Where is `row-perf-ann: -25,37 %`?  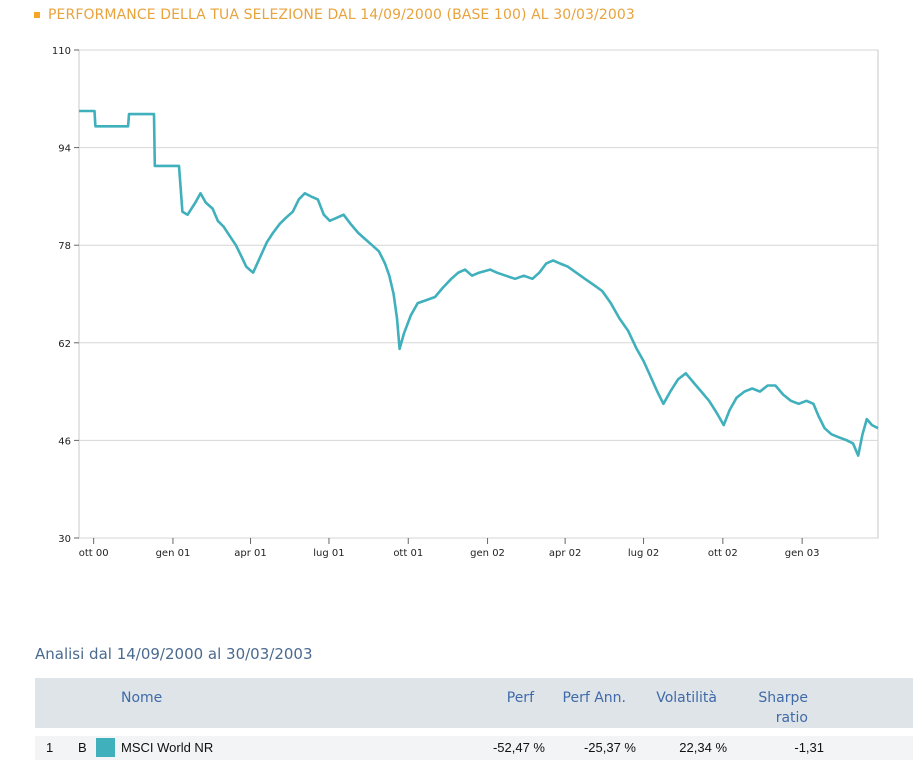
row-perf-ann: -25,37 % is located at coordinates (609, 747).